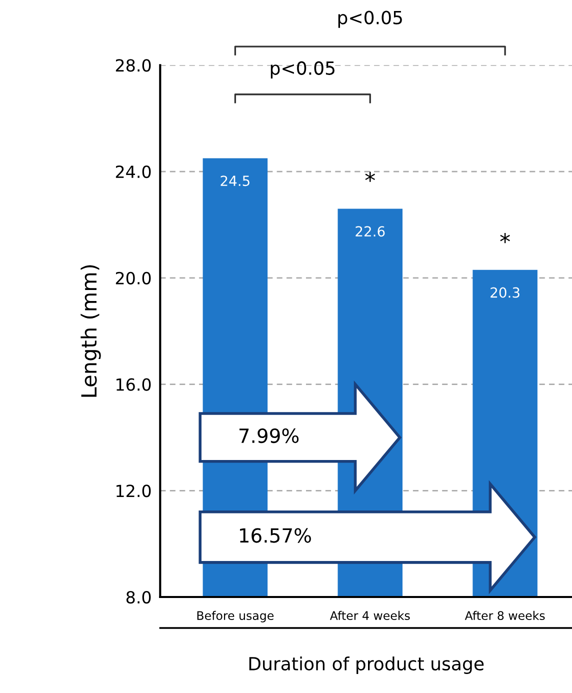  Describe the element at coordinates (133, 384) in the screenshot. I see `y-tick-label: 16.0` at that location.